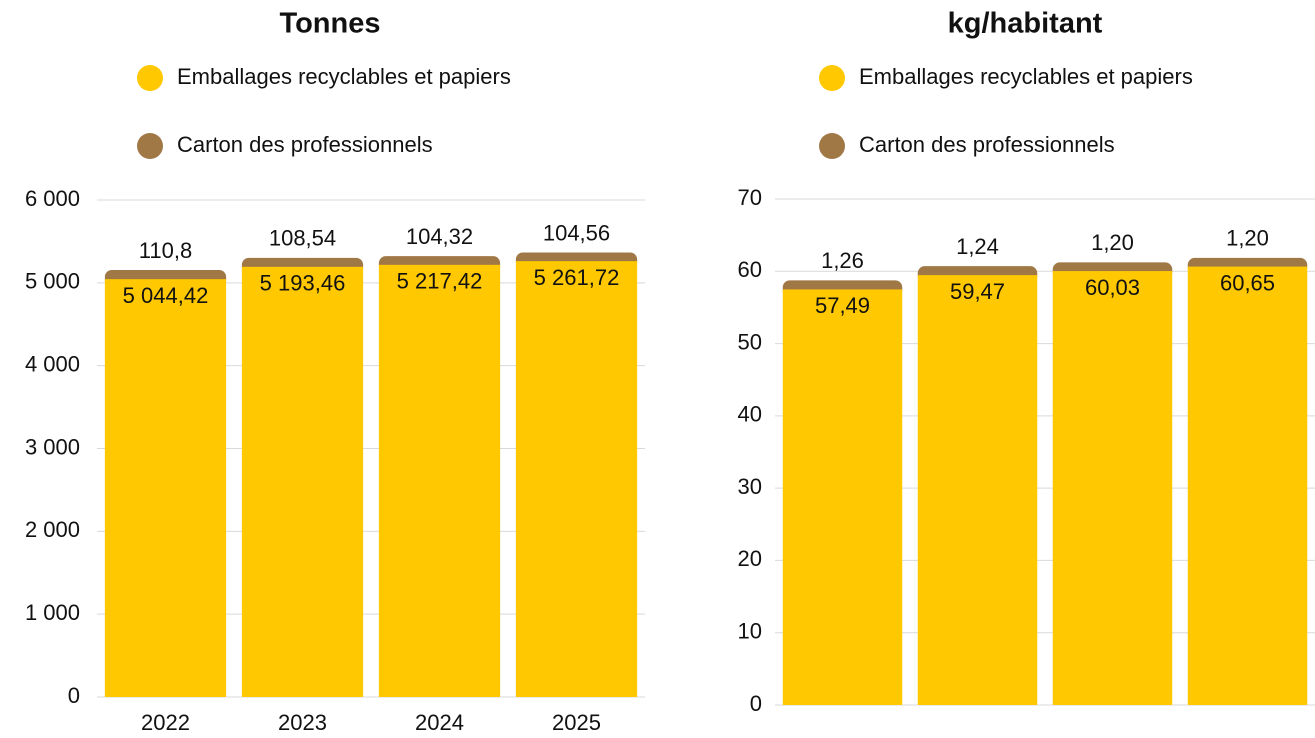 Image resolution: width=1315 pixels, height=738 pixels. Describe the element at coordinates (750, 486) in the screenshot. I see `y-tick-label: 30` at that location.